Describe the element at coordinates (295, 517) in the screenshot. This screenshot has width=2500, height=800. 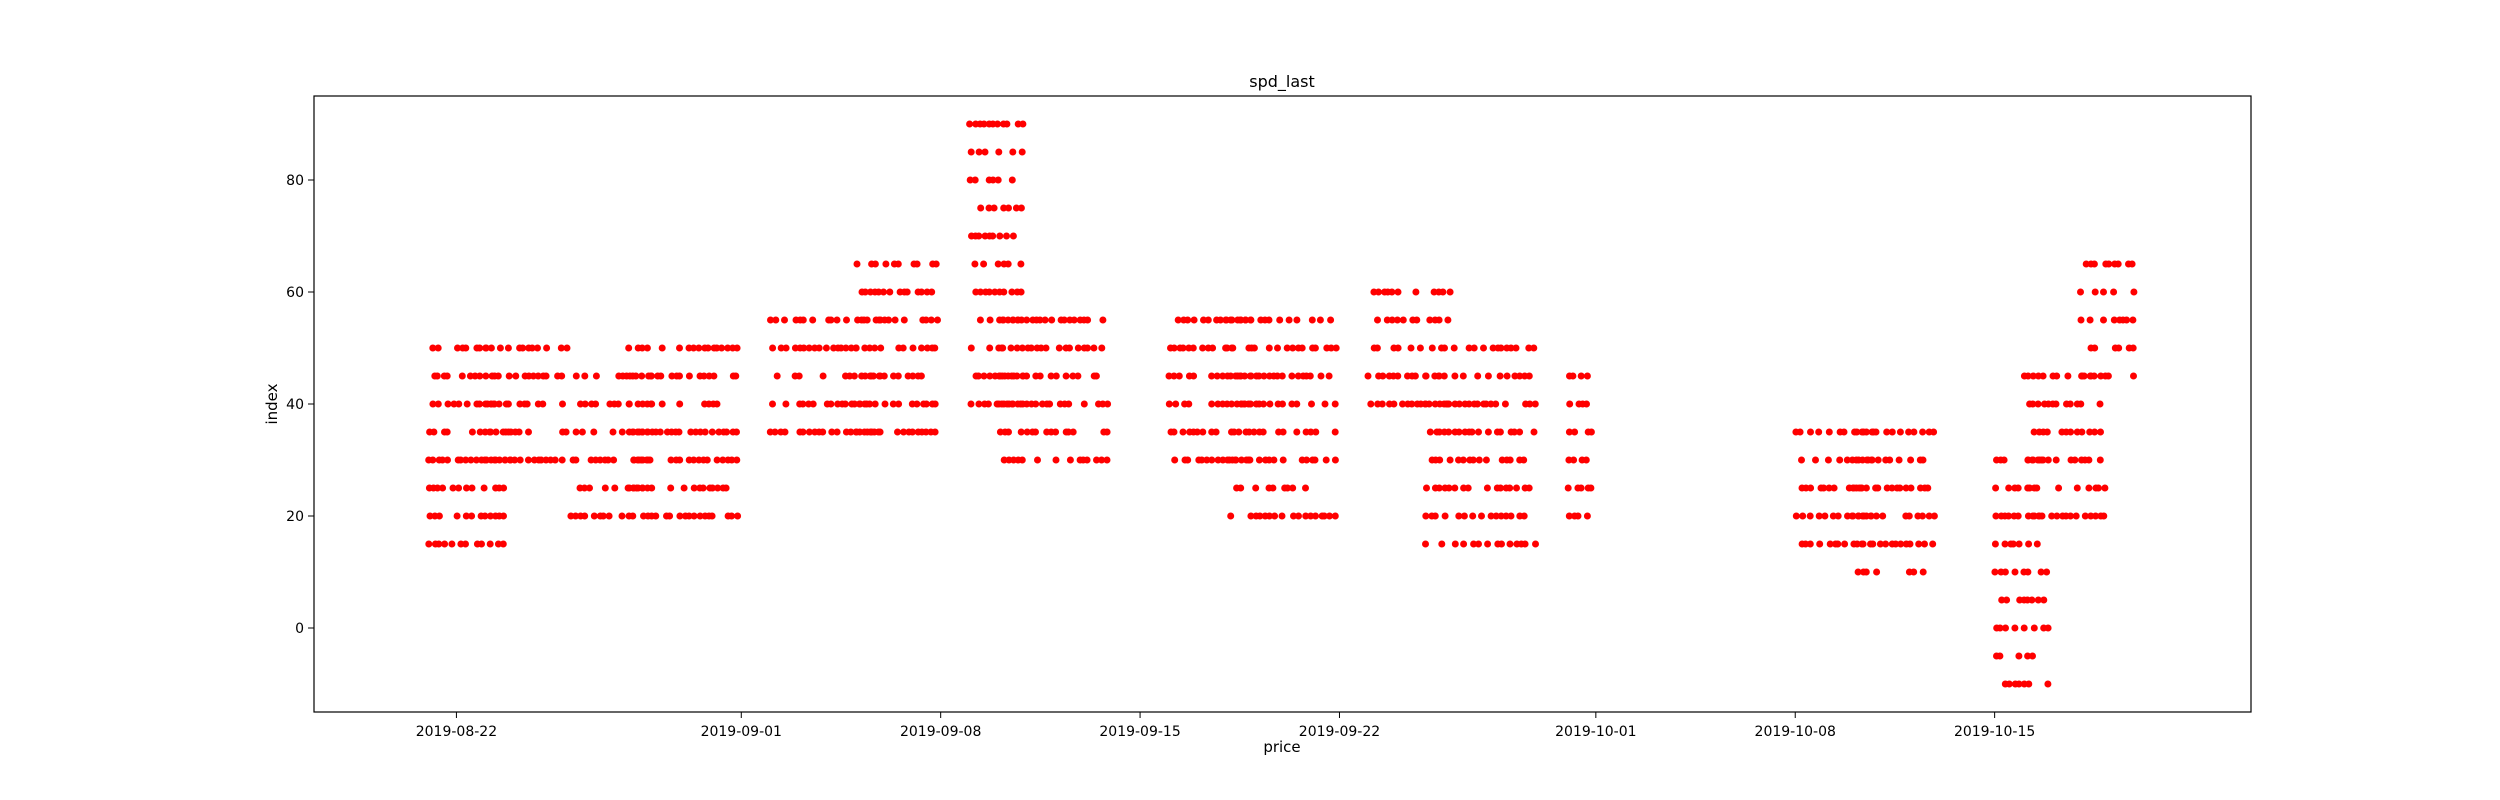
I see `y-tick-label: 20` at that location.